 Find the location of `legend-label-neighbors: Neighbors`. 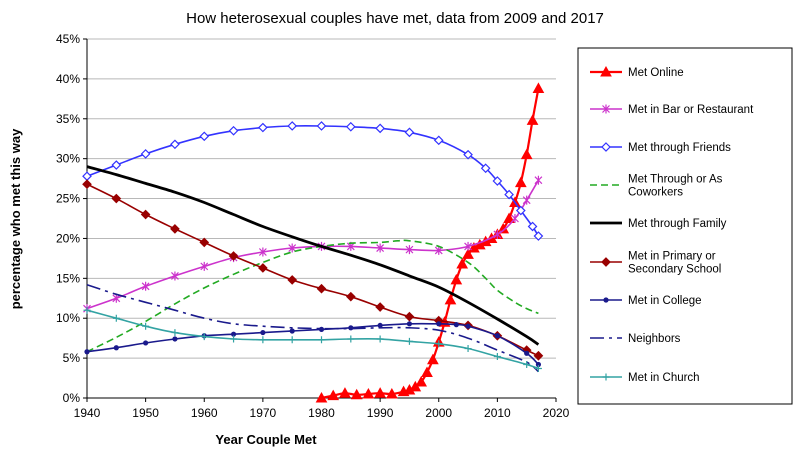

legend-label-neighbors: Neighbors is located at coordinates (654, 339).